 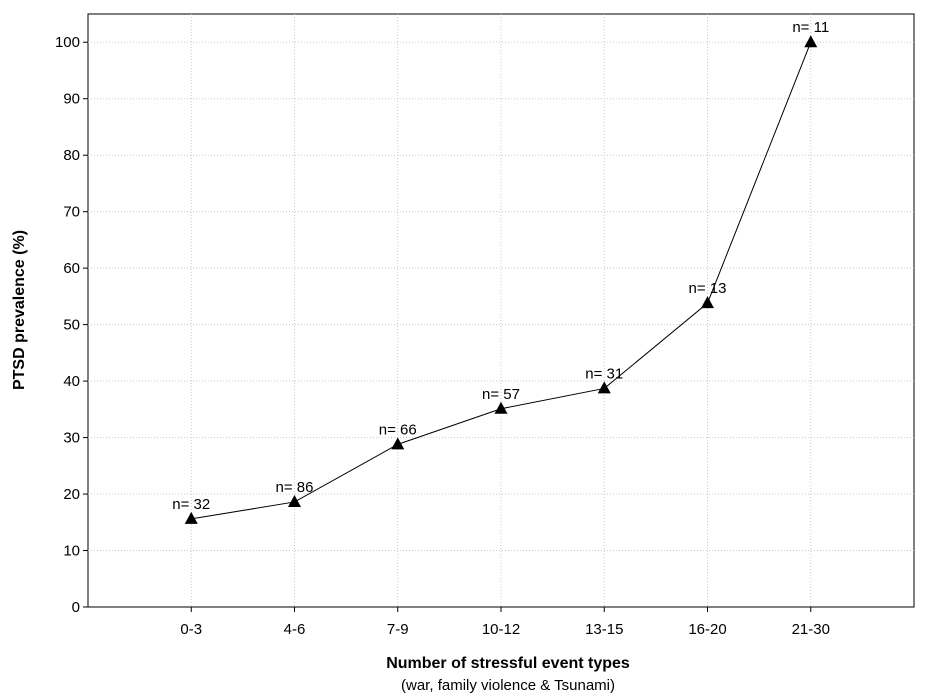 I want to click on point-n-label: n= 11, so click(x=810, y=27).